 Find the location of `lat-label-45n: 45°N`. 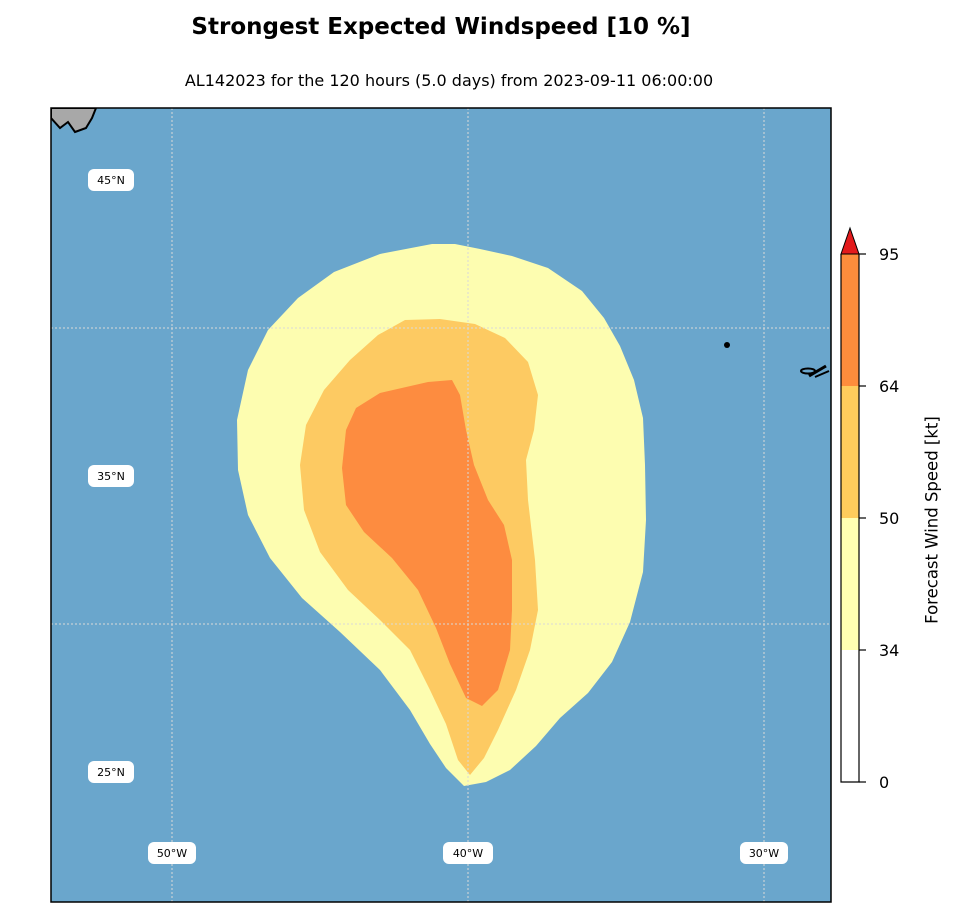

lat-label-45n: 45°N is located at coordinates (111, 180).